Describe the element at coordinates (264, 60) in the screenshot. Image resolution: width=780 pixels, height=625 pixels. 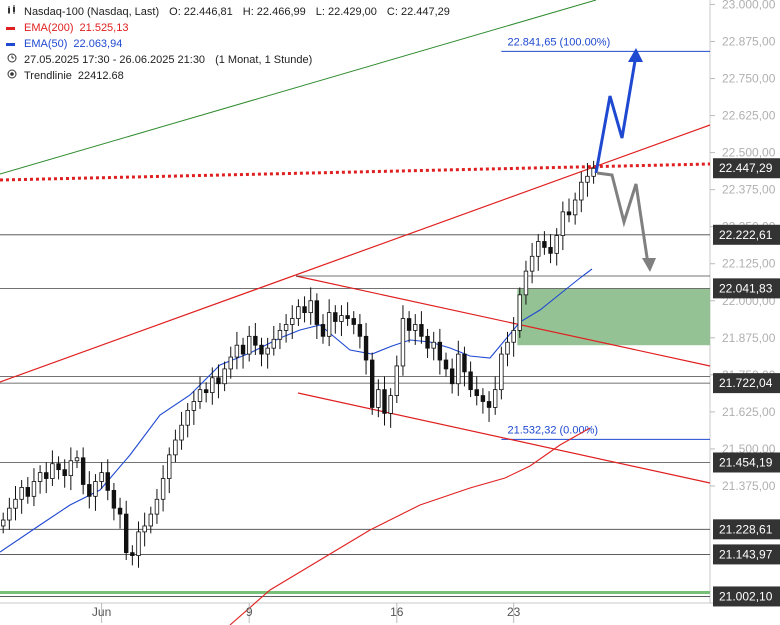
I see `period-label: (1 Monat, 1 Stunde)` at that location.